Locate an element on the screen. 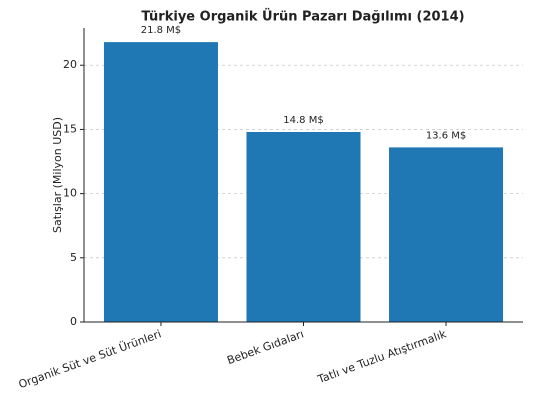 Image resolution: width=533 pixels, height=400 pixels. y-tick-label: 10 is located at coordinates (70, 193).